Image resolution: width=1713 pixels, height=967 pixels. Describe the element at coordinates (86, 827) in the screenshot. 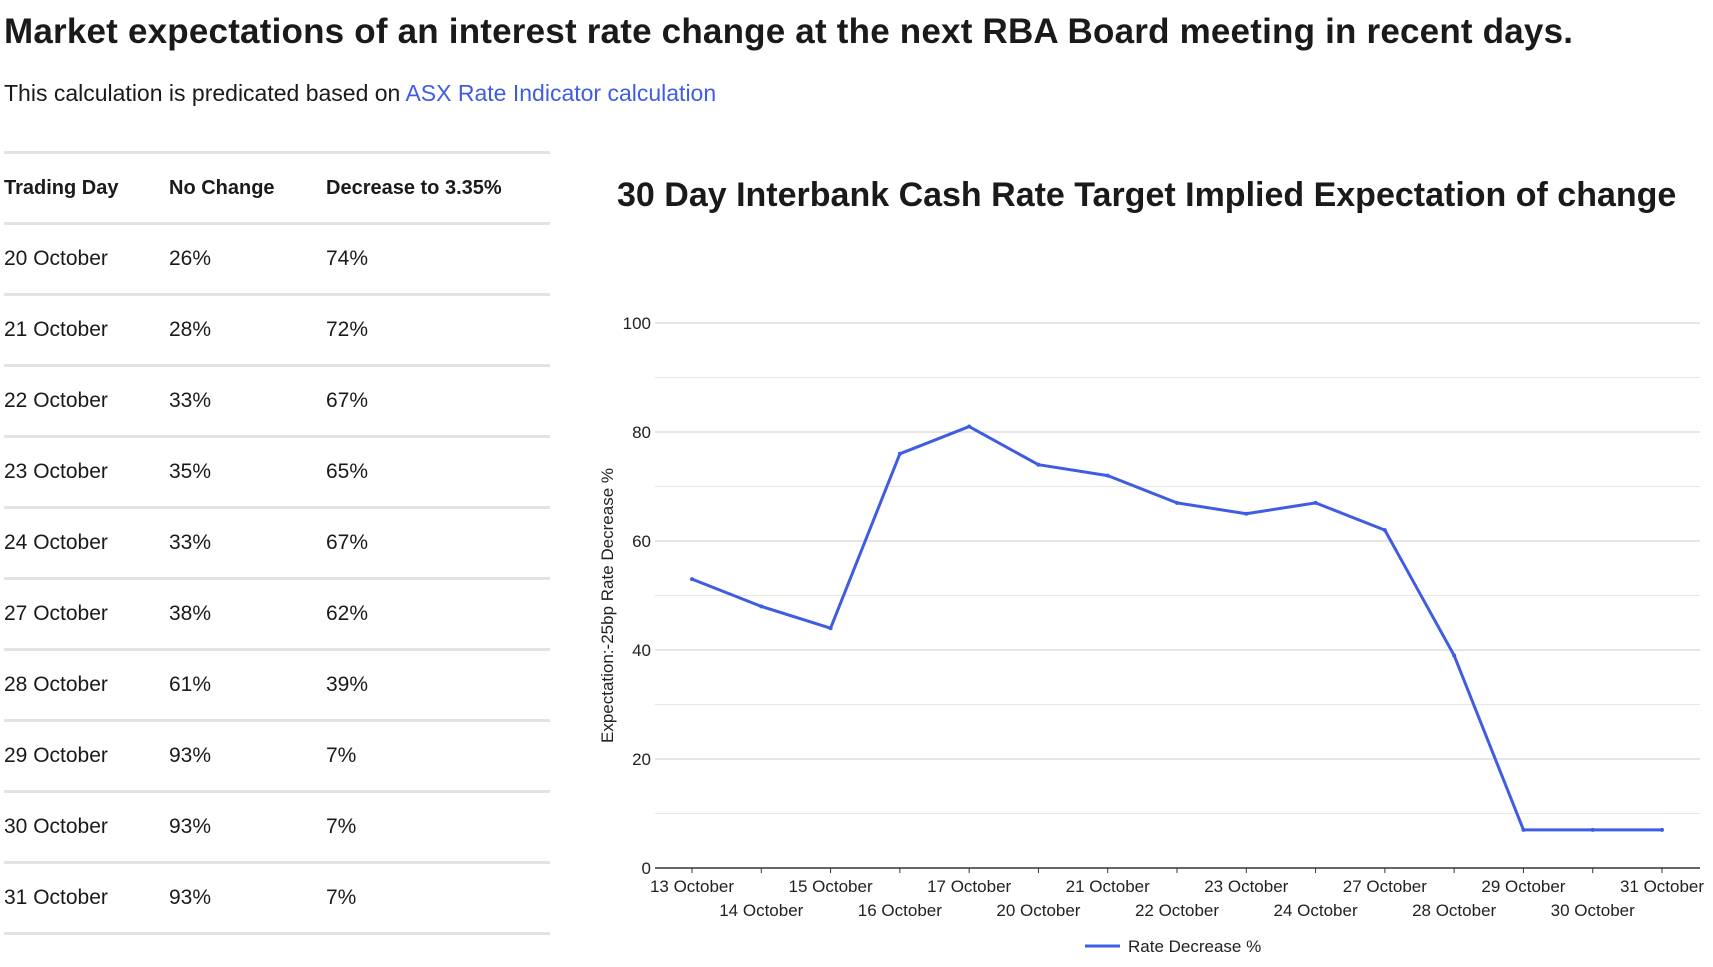

I see `cell-trading-day: 30 October` at that location.